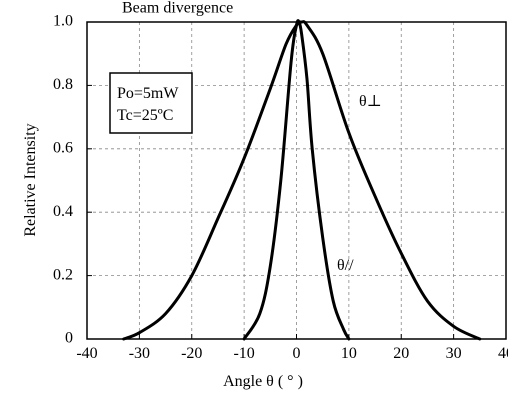  I want to click on x-tick-labels: -40 -30 -20 -10 0 10 20 30 40, so click(292, 353).